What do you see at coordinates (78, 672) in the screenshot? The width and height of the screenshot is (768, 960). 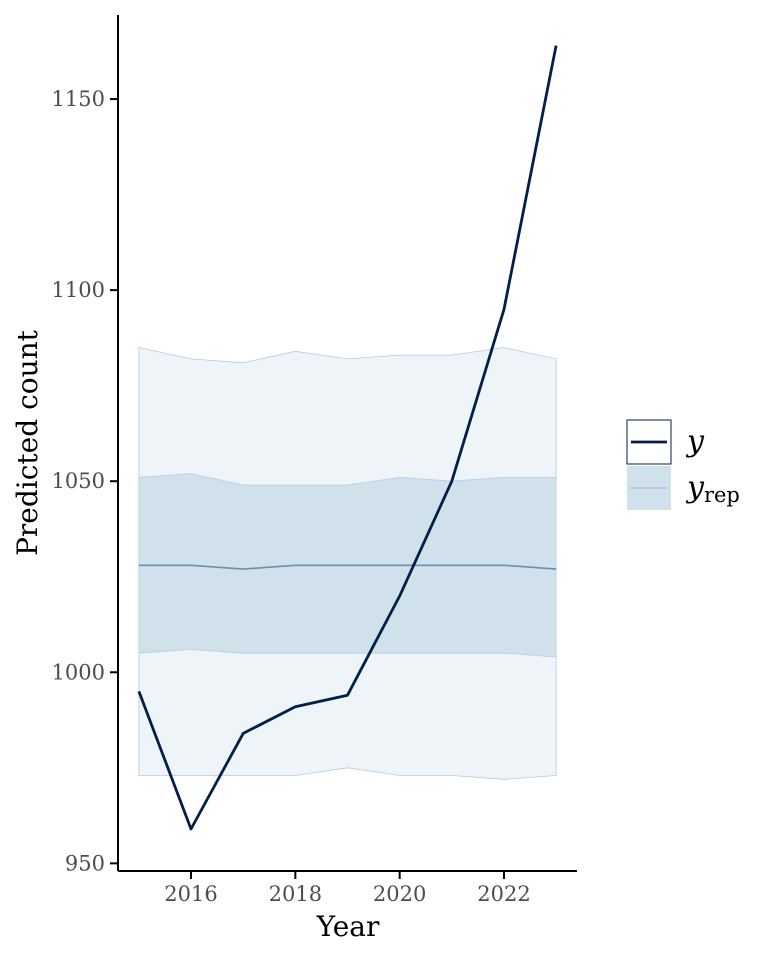 I see `y-tick-label: 1000` at bounding box center [78, 672].